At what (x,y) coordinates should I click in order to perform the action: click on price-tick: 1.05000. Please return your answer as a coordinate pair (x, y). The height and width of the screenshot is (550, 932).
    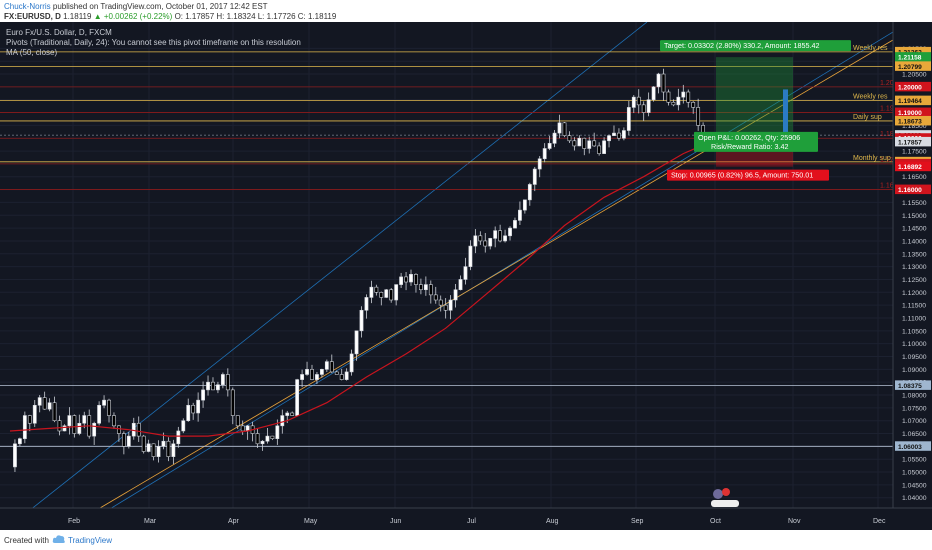
    Looking at the image, I should click on (914, 473).